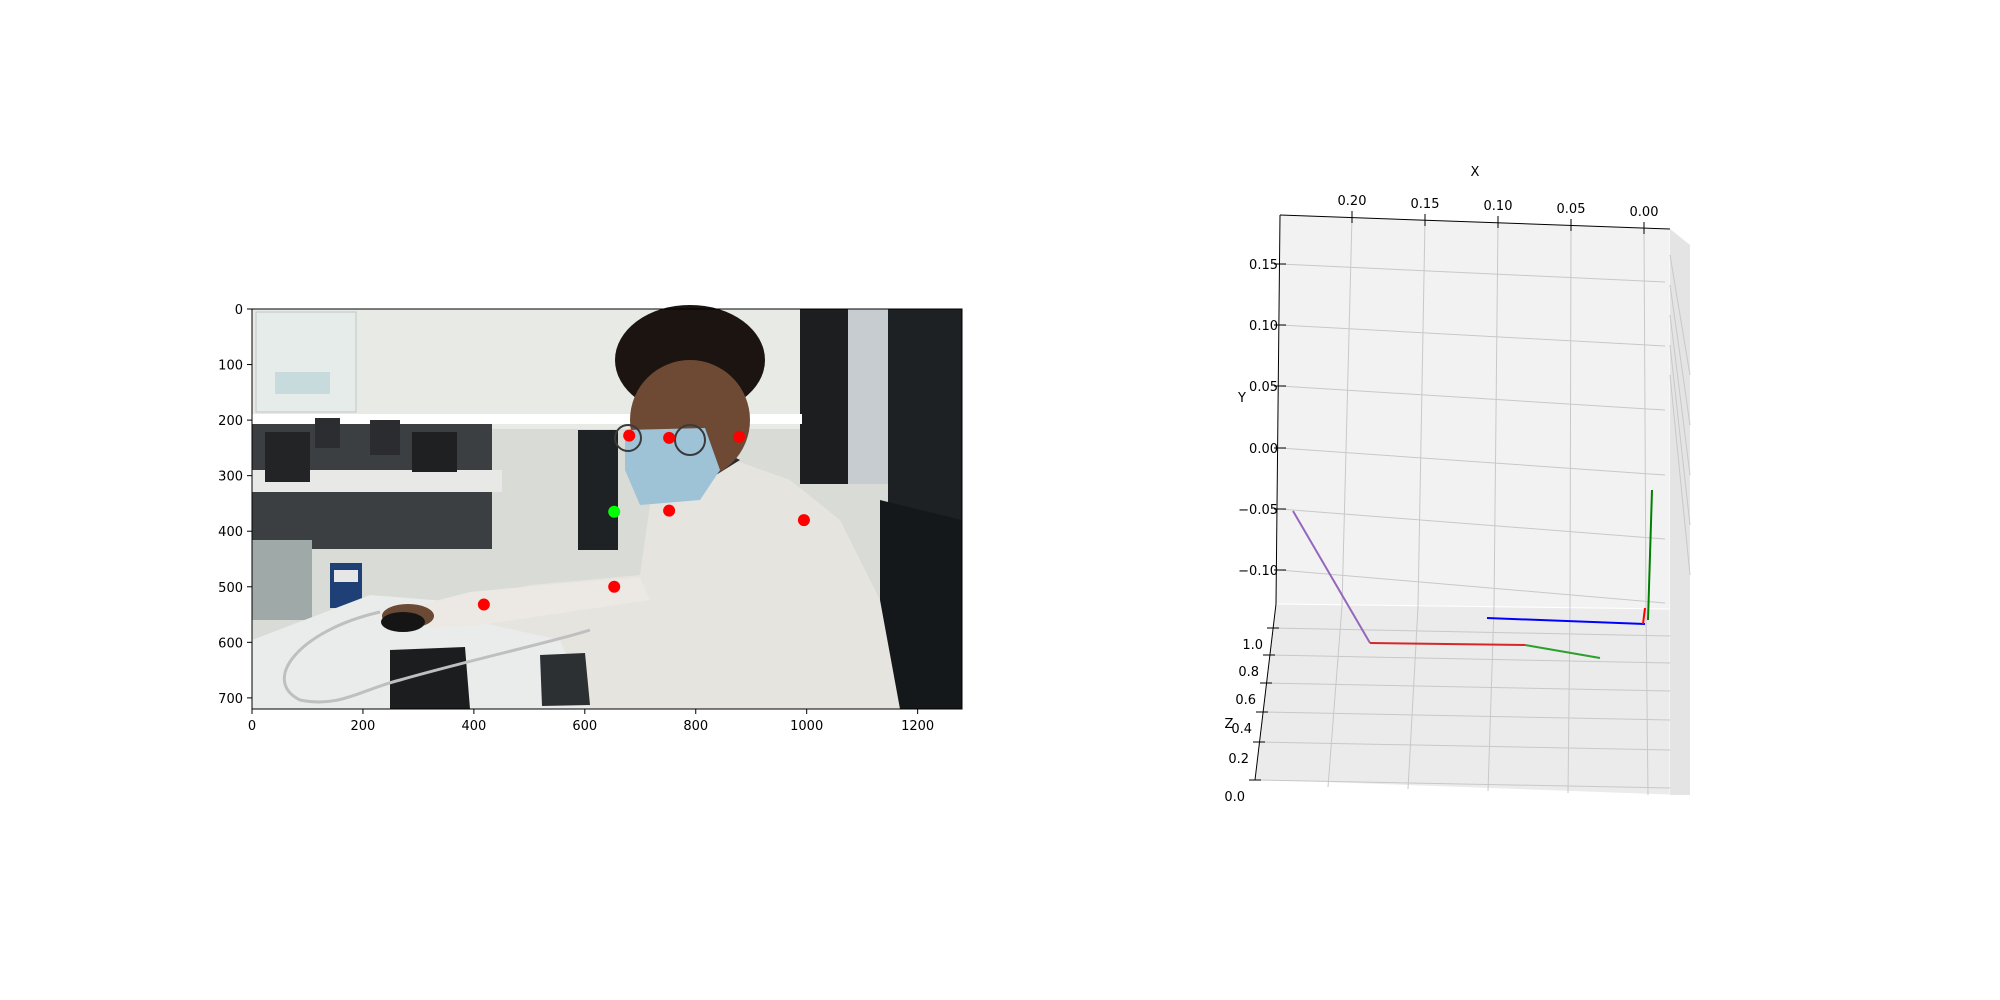 The image size is (2000, 1000). Describe the element at coordinates (643, 520) in the screenshot. I see `image-keypoints` at that location.